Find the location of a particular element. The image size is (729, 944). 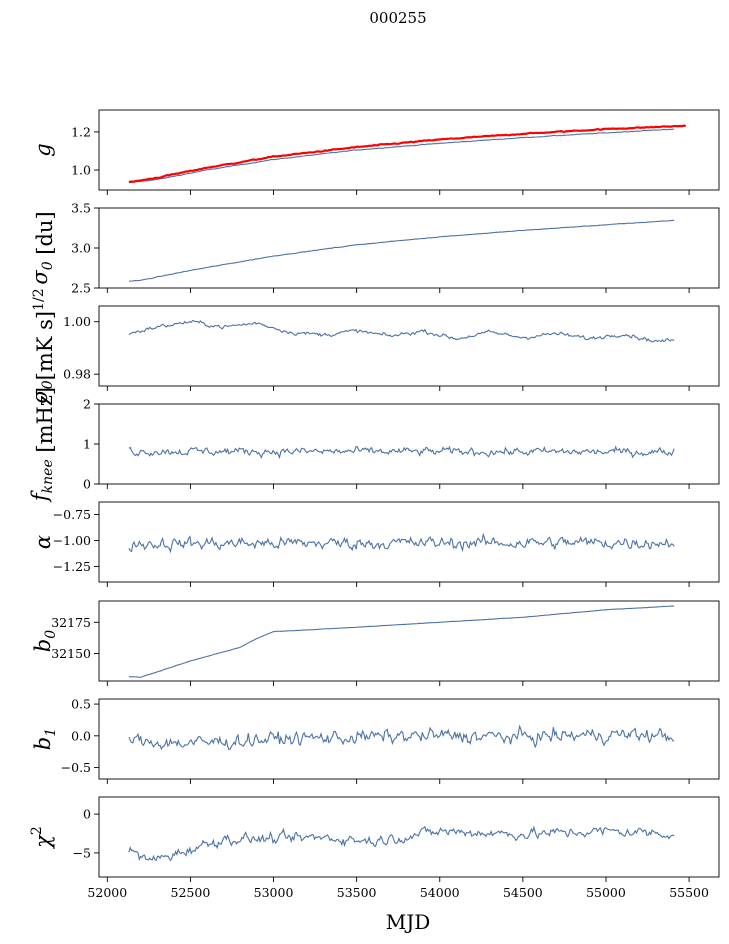

y-tick-label-fknee: 2 is located at coordinates (87, 404).